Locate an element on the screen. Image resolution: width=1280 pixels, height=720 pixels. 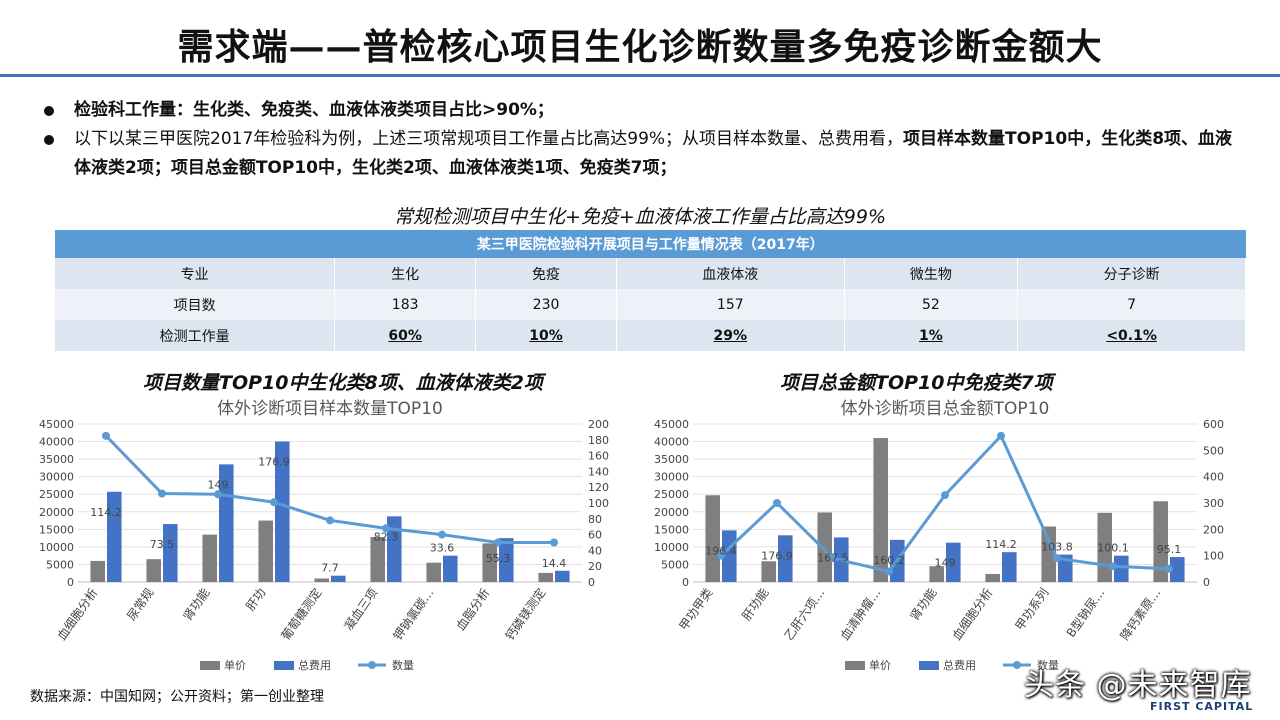
y-right-tick-label: 200 is located at coordinates (1213, 529).